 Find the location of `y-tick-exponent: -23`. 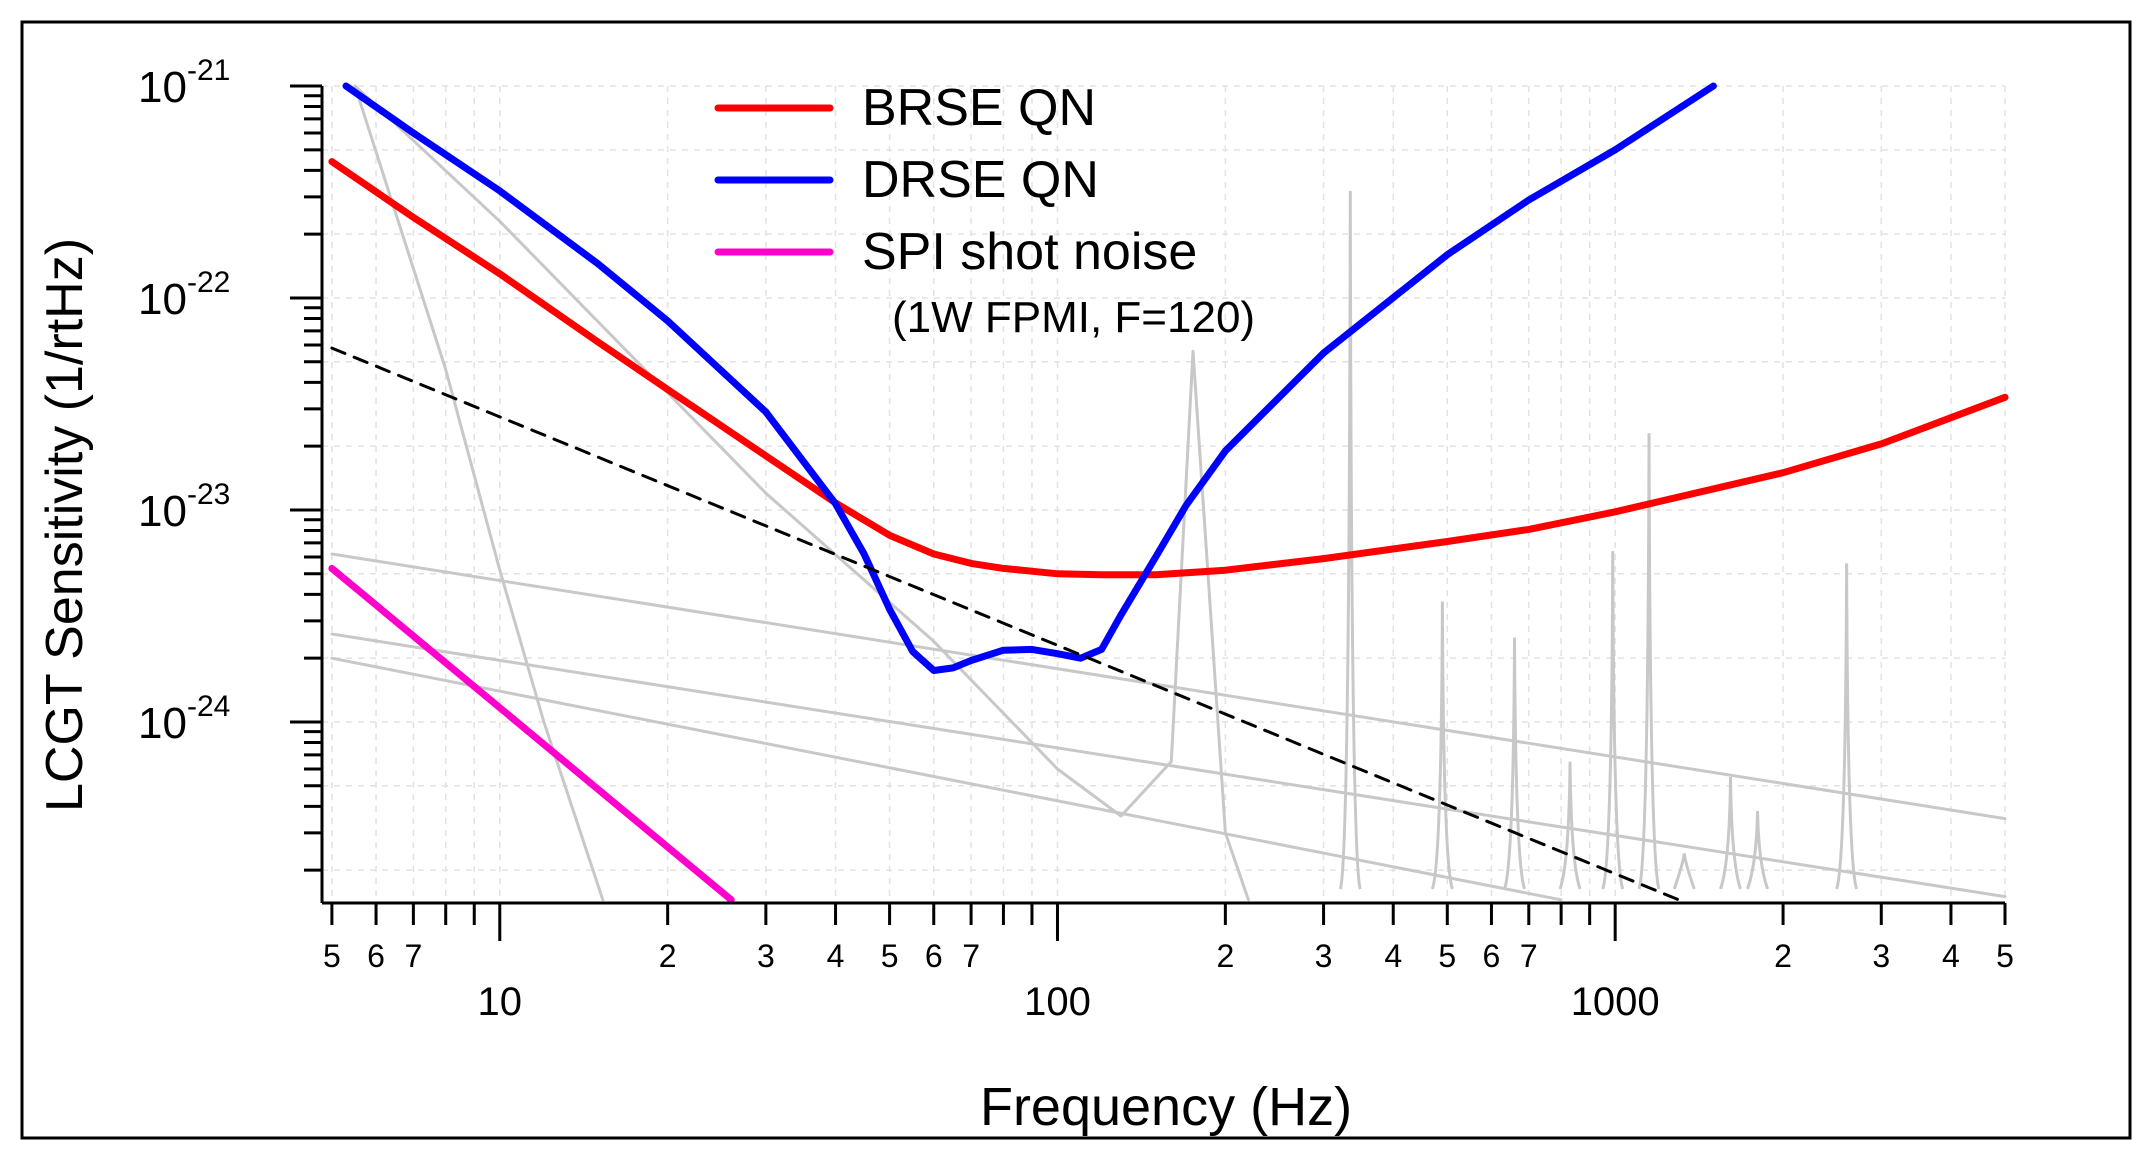

y-tick-exponent: -23 is located at coordinates (208, 494).